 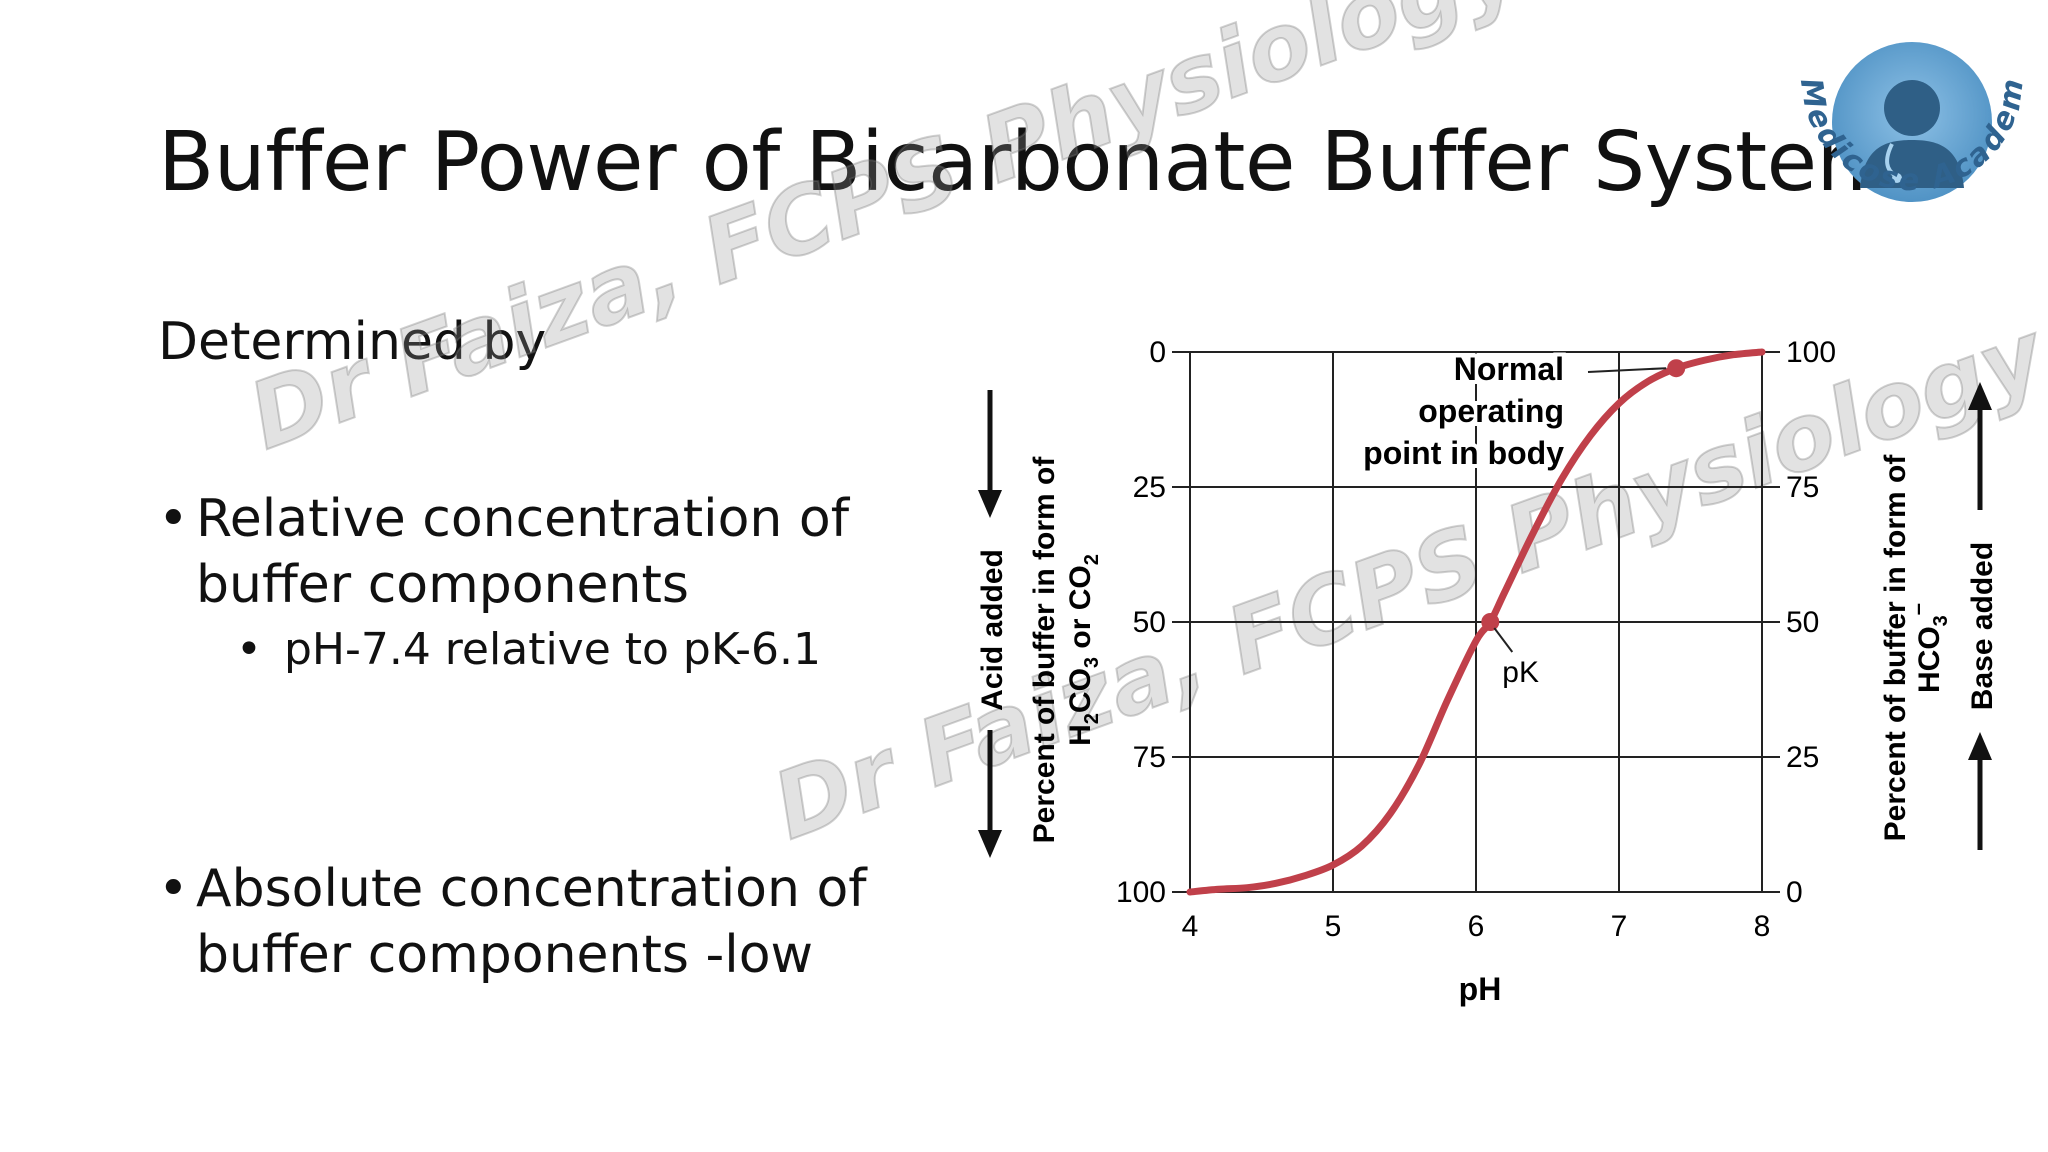 I want to click on base-added-label: Base added, so click(x=1982, y=626).